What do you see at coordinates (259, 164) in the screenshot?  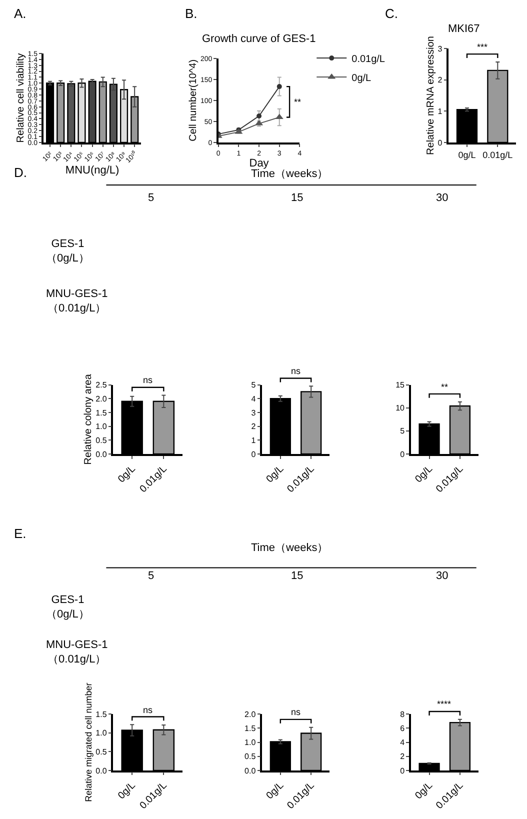 I see `x-axis-title: Day` at bounding box center [259, 164].